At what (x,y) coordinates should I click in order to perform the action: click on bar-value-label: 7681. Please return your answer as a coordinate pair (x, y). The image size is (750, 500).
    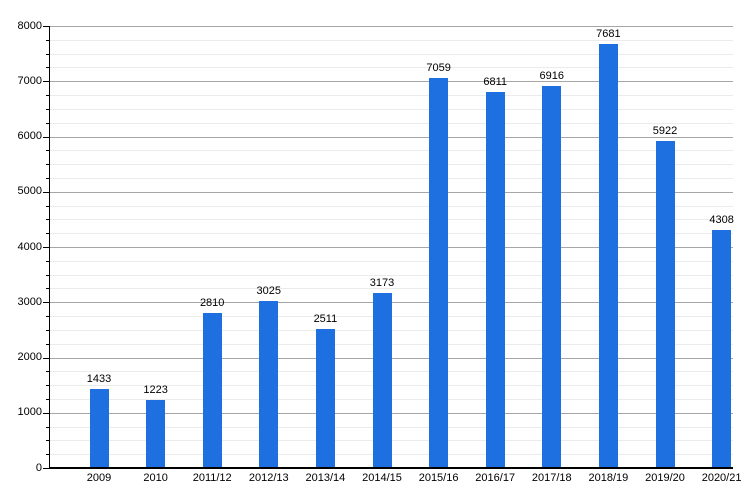
    Looking at the image, I should click on (608, 33).